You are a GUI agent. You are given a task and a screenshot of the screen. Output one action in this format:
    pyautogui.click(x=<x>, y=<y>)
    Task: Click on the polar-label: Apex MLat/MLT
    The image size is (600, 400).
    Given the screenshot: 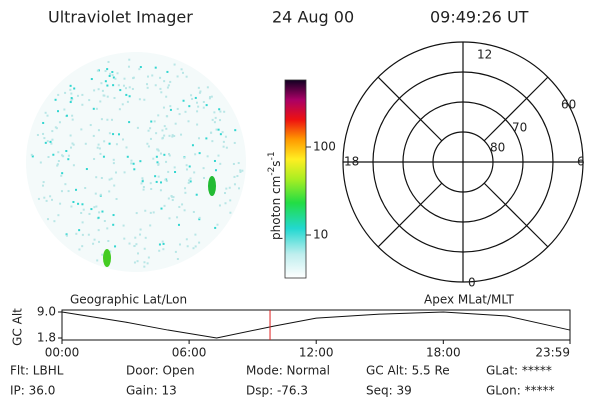 What is the action you would take?
    pyautogui.click(x=469, y=300)
    